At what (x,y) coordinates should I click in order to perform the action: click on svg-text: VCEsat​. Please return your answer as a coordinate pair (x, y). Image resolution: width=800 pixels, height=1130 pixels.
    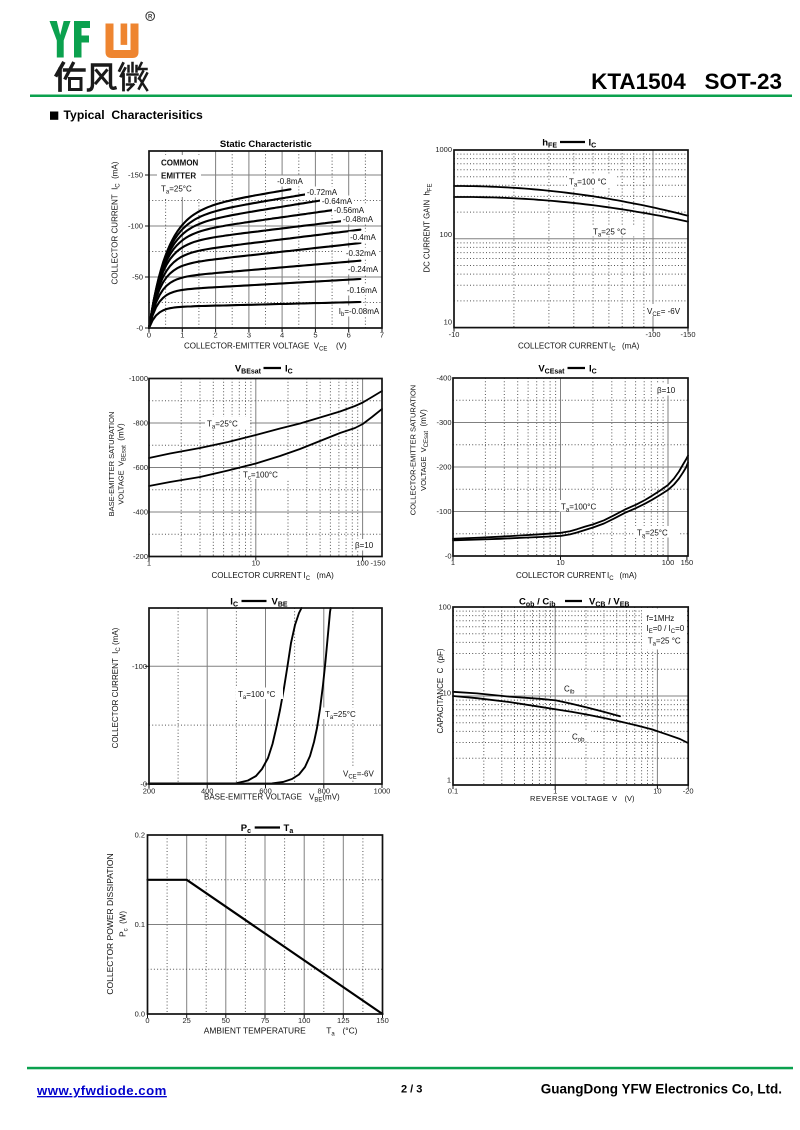
    Looking at the image, I should click on (551, 369).